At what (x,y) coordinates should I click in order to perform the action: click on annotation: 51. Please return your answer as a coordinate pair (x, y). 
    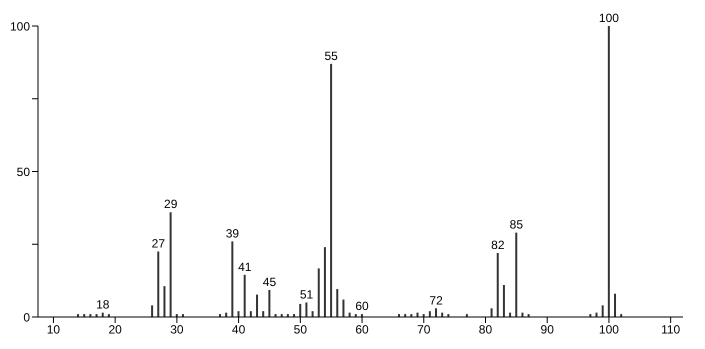
    Looking at the image, I should click on (307, 294).